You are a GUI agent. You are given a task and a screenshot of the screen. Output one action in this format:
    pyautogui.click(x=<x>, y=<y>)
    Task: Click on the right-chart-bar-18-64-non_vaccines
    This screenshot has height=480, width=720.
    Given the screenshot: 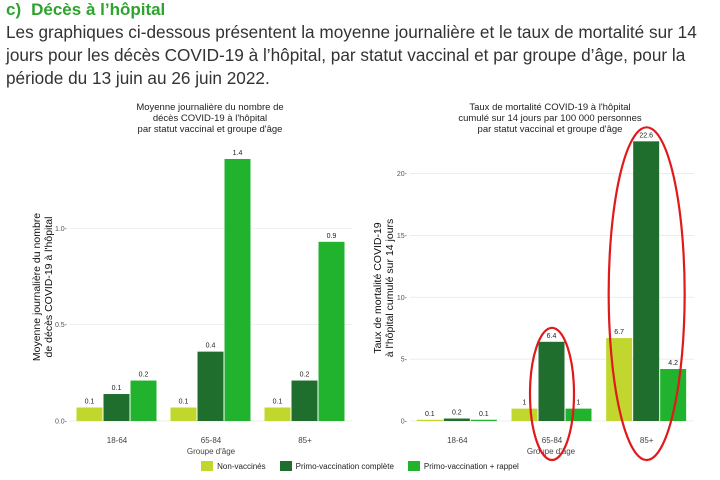 What is the action you would take?
    pyautogui.click(x=429, y=420)
    